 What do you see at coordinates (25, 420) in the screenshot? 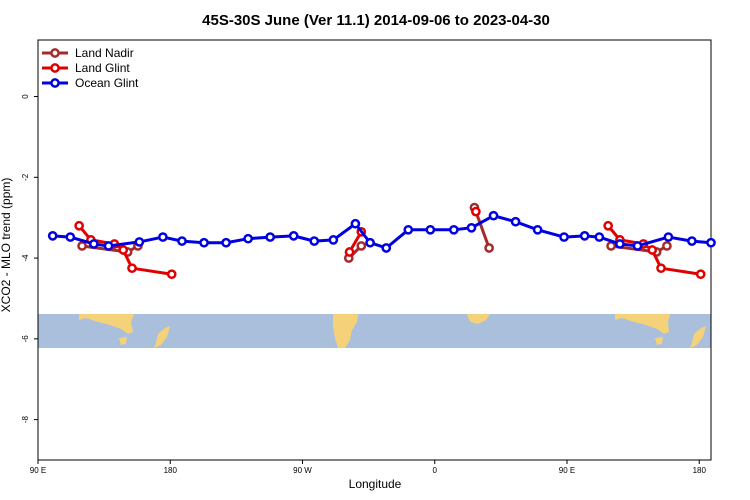
I see `y-tick-label: -8` at bounding box center [25, 420].